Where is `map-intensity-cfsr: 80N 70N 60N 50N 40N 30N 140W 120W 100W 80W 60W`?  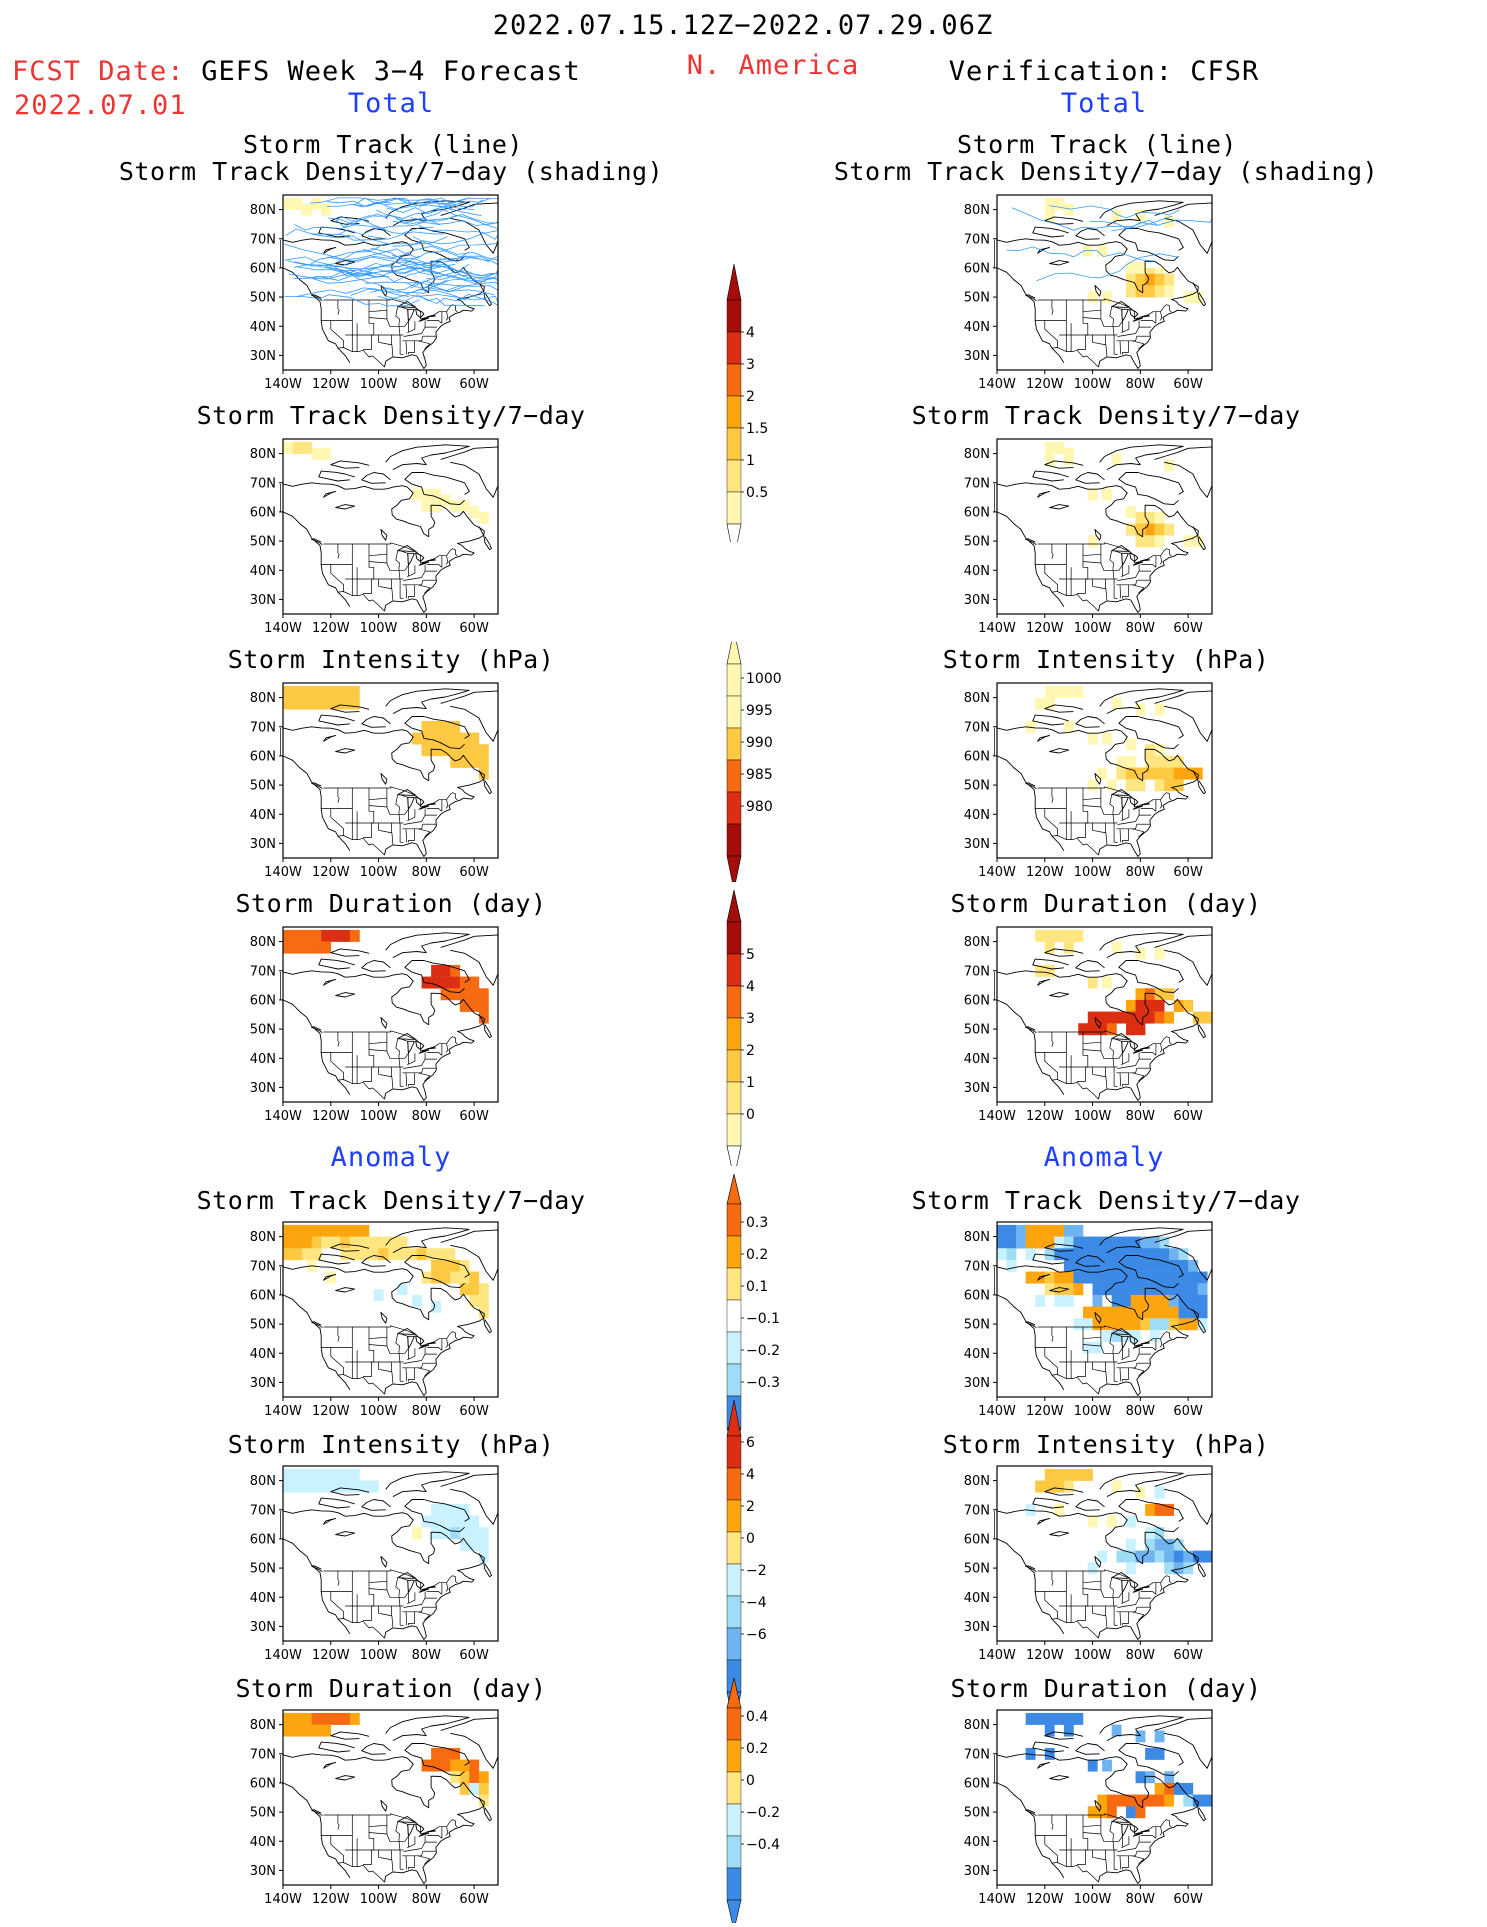
map-intensity-cfsr: 80N 70N 60N 50N 40N 30N 140W 120W 100W 80W 60W is located at coordinates (1088, 781).